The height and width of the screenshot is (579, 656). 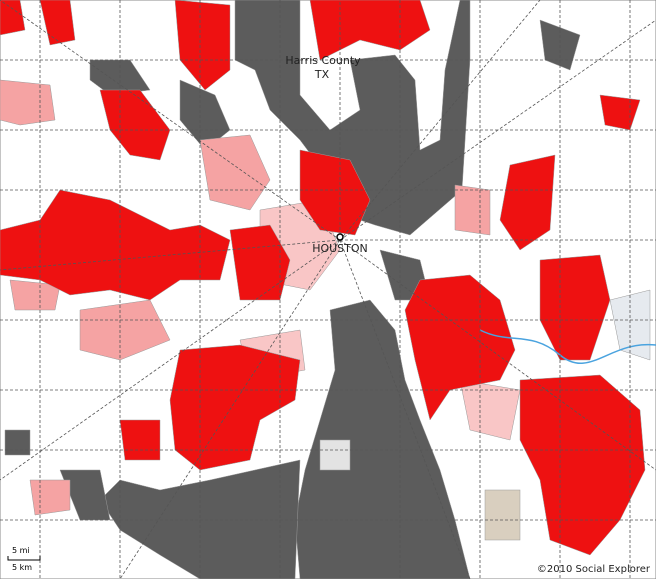 What do you see at coordinates (21, 550) in the screenshot?
I see `scale-miles: 5 mi` at bounding box center [21, 550].